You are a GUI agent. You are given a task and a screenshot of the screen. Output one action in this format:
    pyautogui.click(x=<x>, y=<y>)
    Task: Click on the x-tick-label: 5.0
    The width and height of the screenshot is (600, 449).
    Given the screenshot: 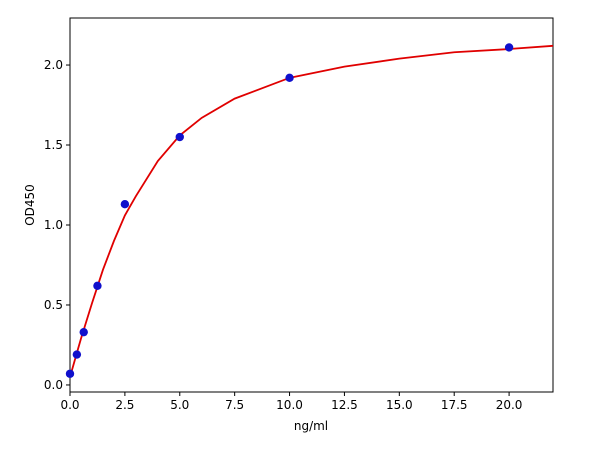 What is the action you would take?
    pyautogui.click(x=179, y=405)
    